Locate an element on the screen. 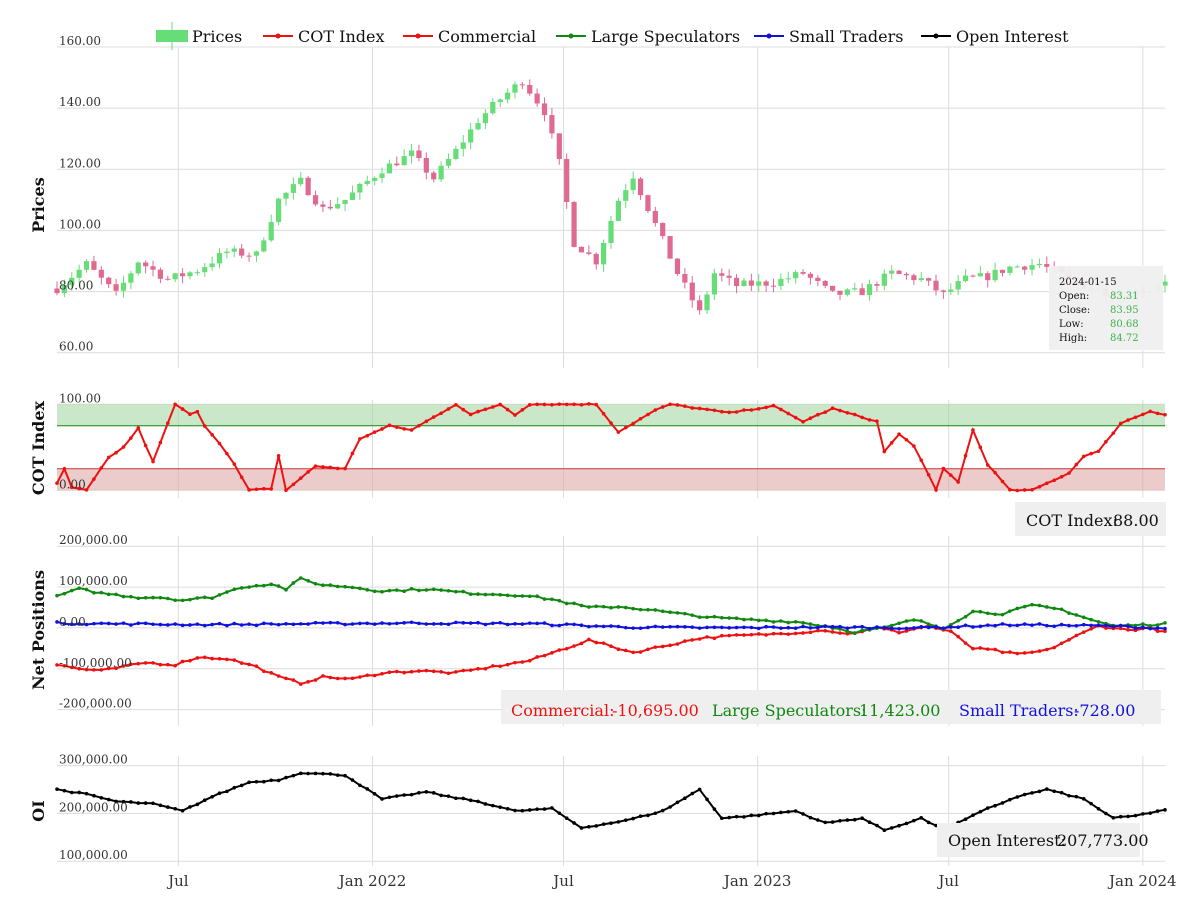 The image size is (1197, 906). legend-item-prices: Prices is located at coordinates (199, 36).